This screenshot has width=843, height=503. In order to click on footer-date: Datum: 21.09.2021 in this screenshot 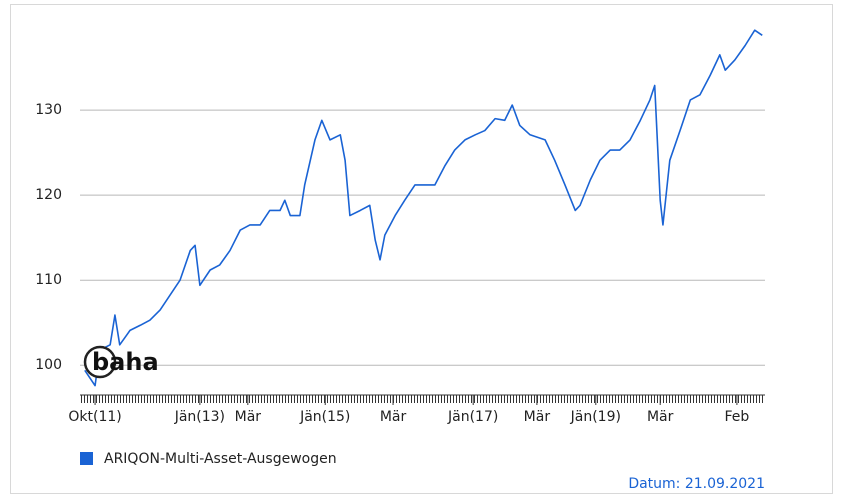, I will do `click(696, 484)`.